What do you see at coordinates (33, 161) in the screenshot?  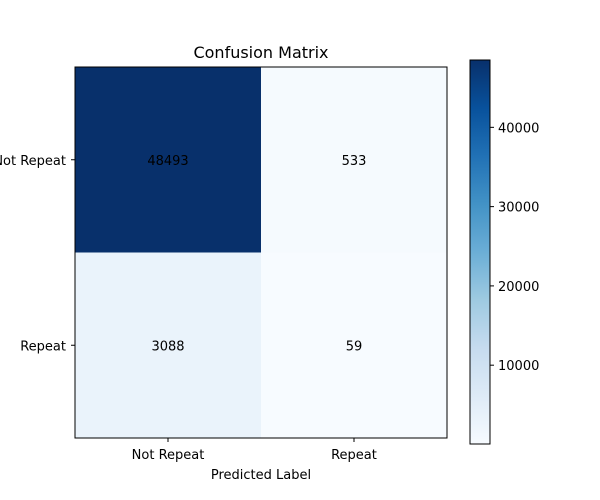 I see `y-tick-label: Not Repeat` at bounding box center [33, 161].